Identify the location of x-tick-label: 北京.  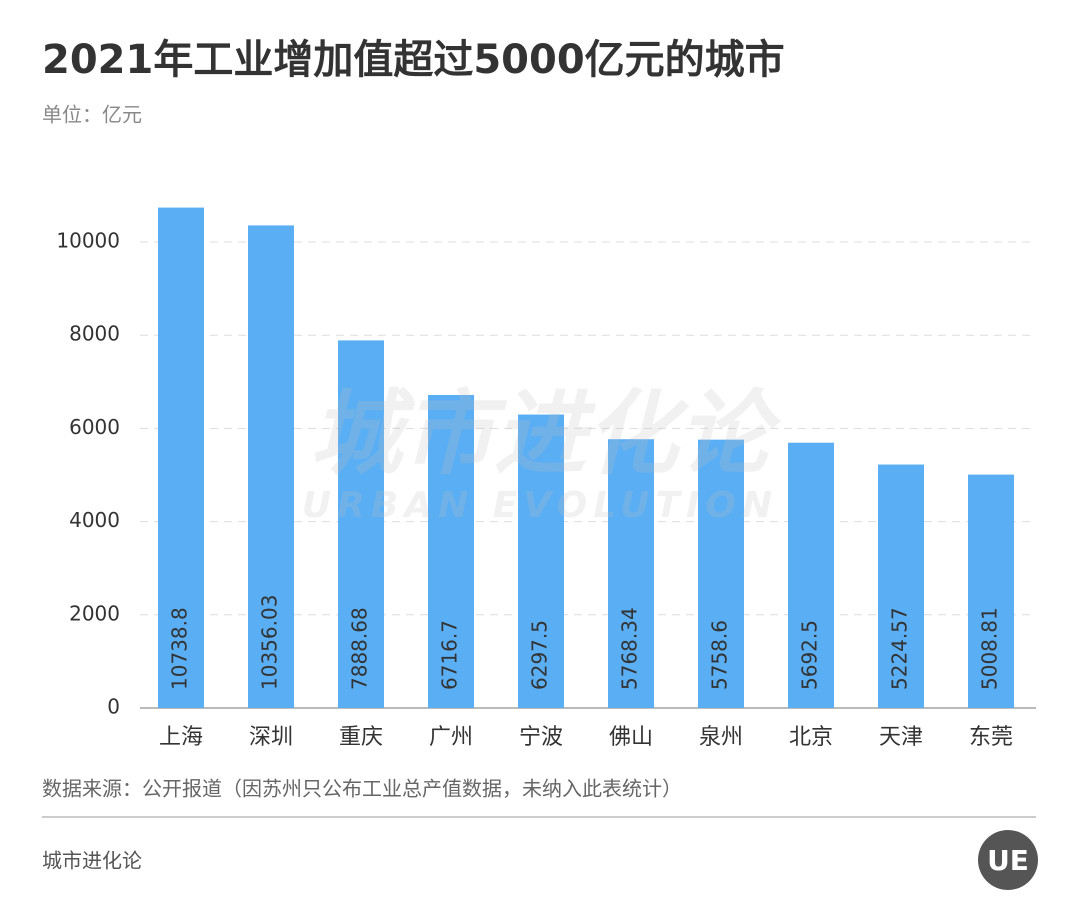
(811, 737).